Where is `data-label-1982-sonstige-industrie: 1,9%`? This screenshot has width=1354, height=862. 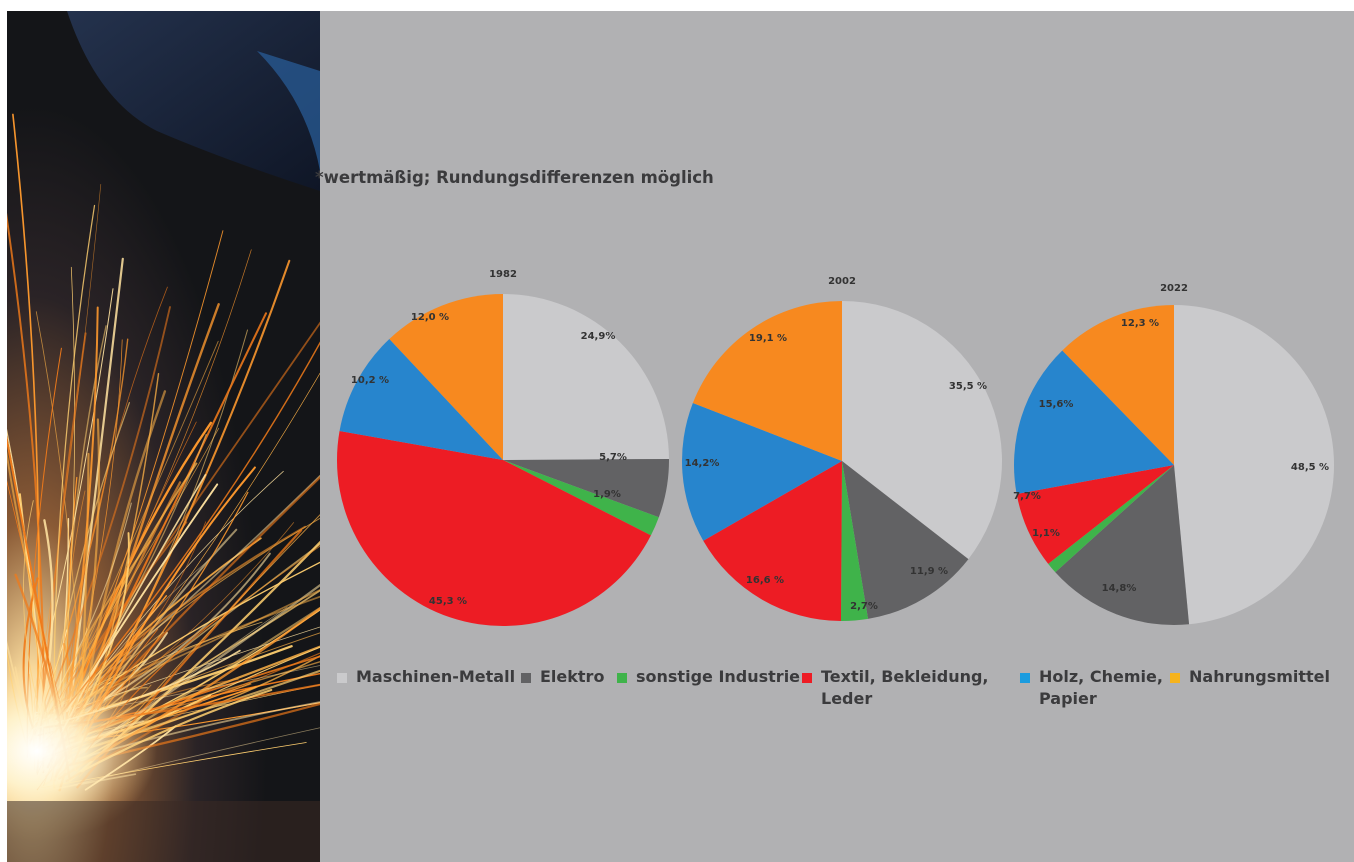 data-label-1982-sonstige-industrie: 1,9% is located at coordinates (607, 494).